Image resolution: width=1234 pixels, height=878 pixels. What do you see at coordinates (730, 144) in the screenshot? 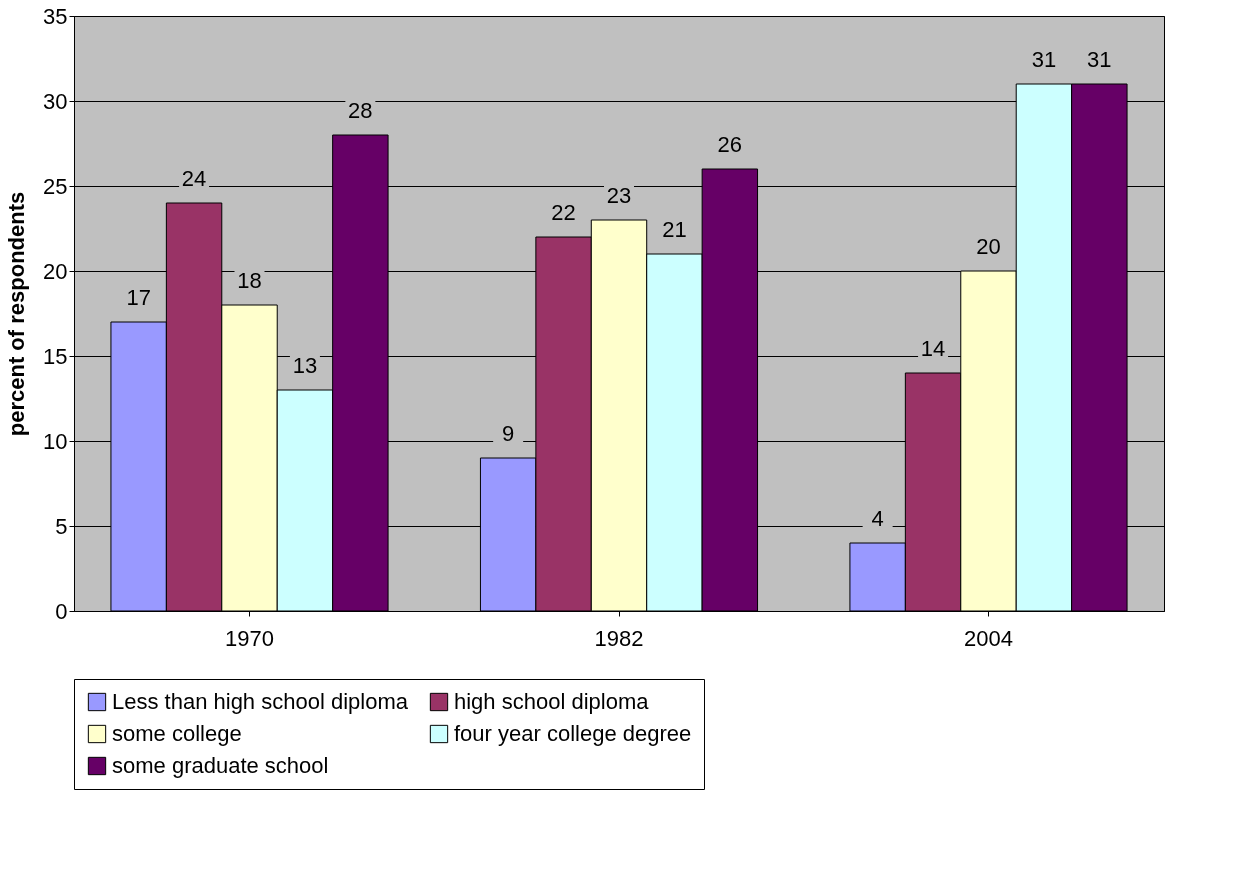
I see `data-label: 26` at bounding box center [730, 144].